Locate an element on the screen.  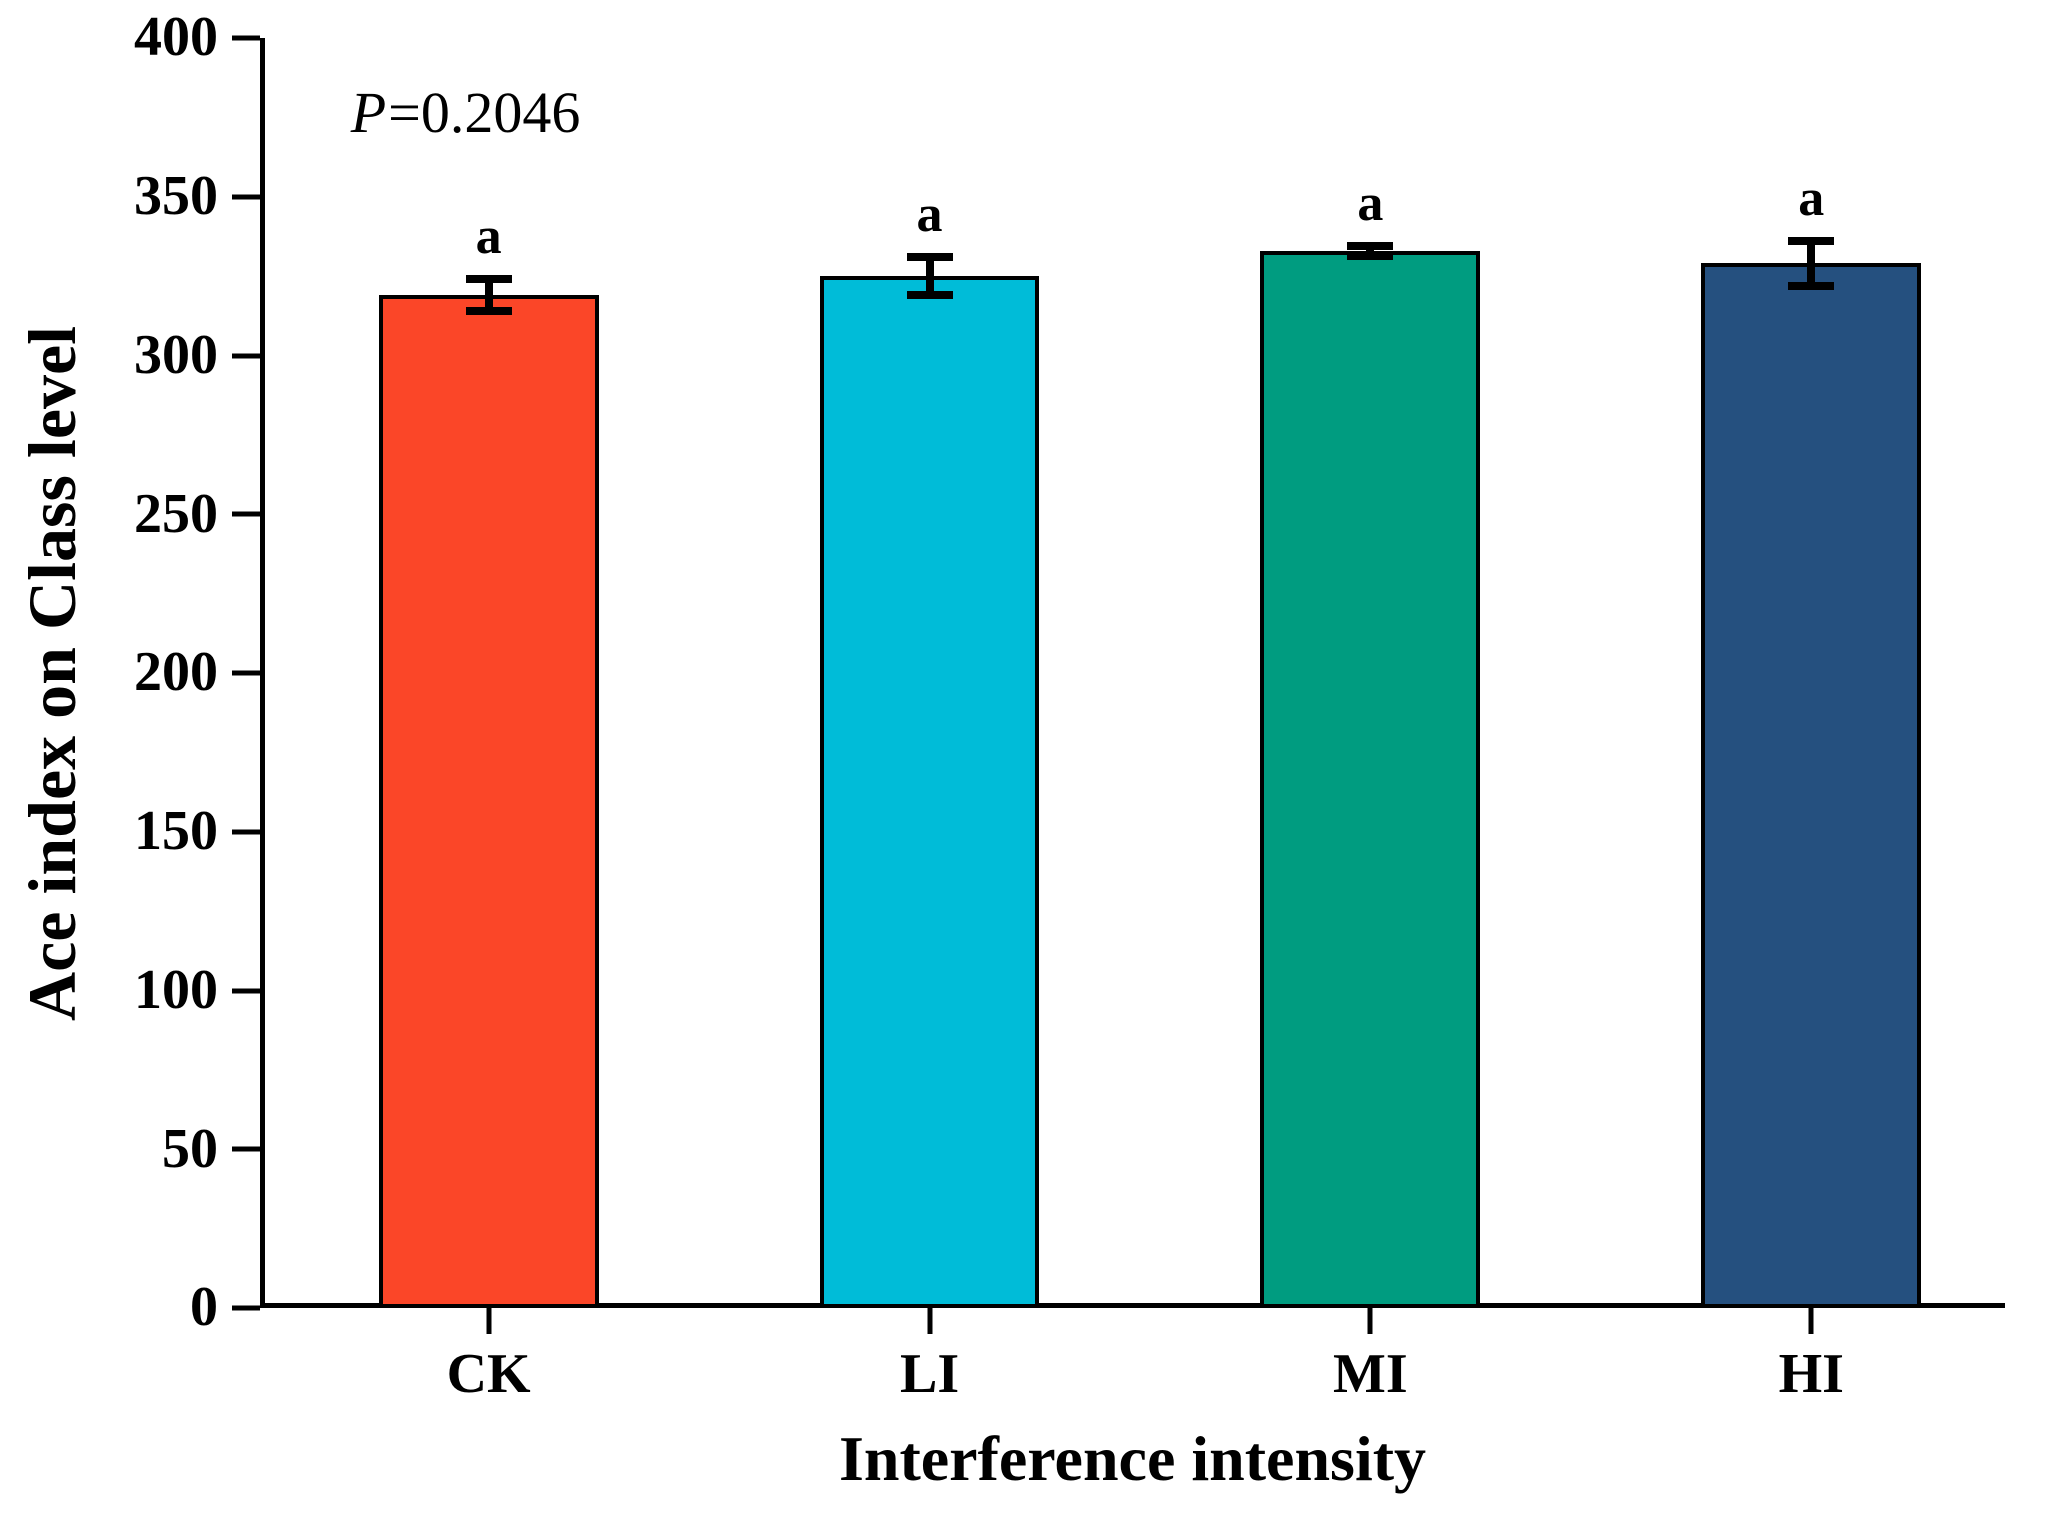
sig-letter-mi: a is located at coordinates (1370, 203).